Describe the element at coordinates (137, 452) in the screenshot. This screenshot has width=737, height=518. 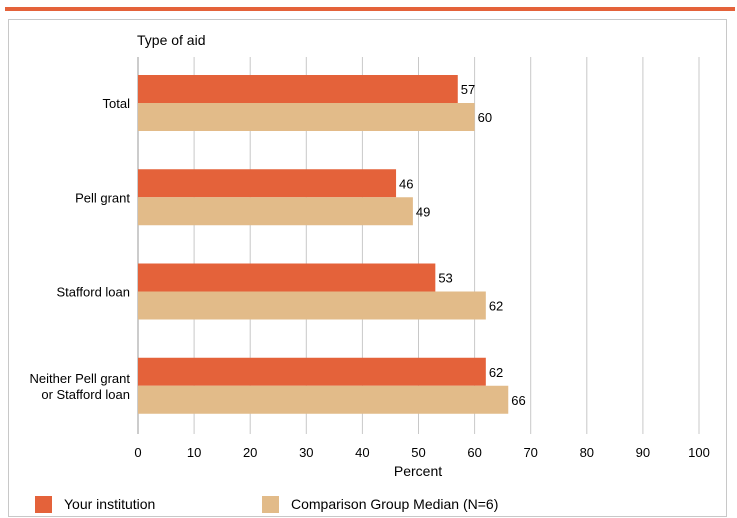
I see `x-tick-label: 0` at that location.